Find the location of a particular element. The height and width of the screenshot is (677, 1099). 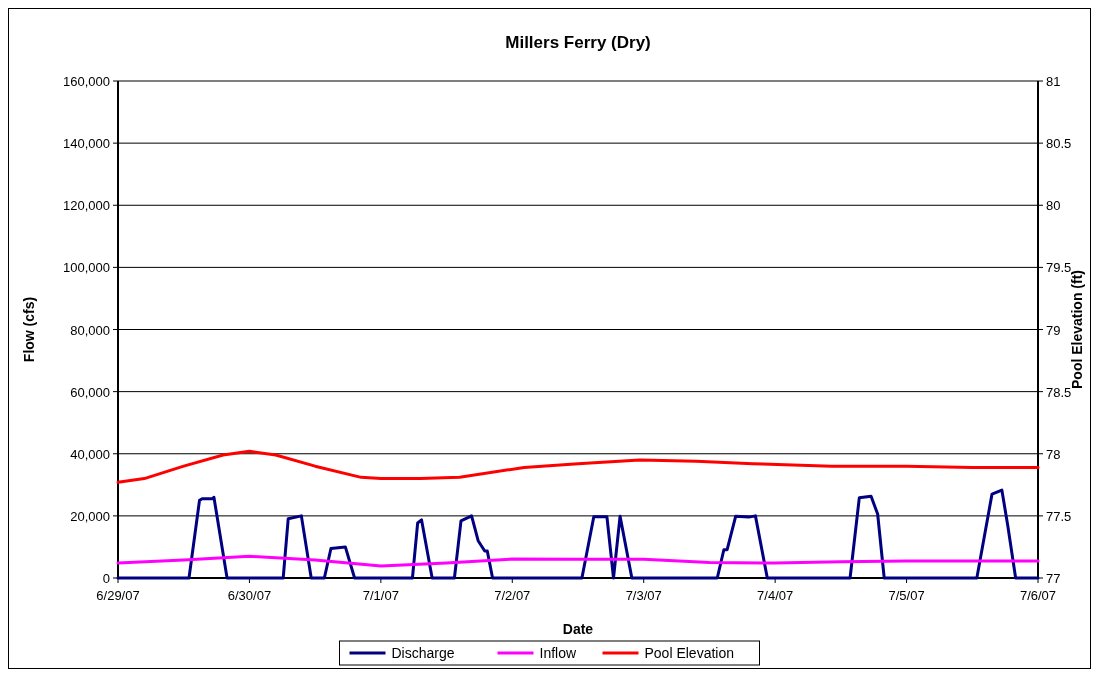

y2-tick-label: 78 is located at coordinates (1053, 454).